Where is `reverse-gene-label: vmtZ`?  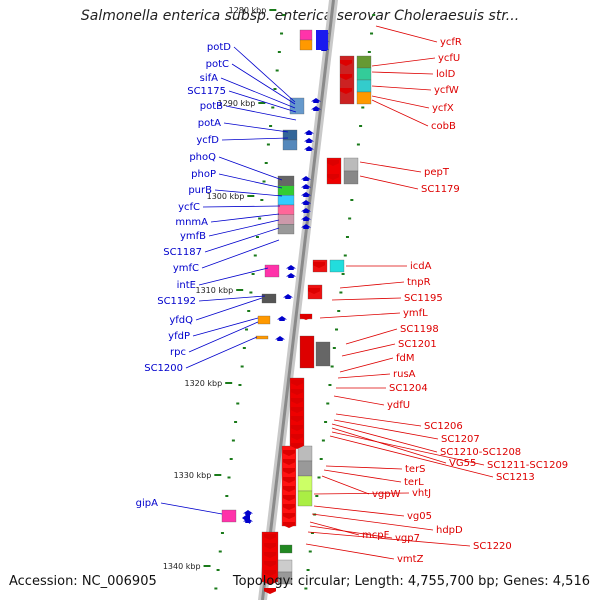 reverse-gene-label: vmtZ is located at coordinates (410, 559).